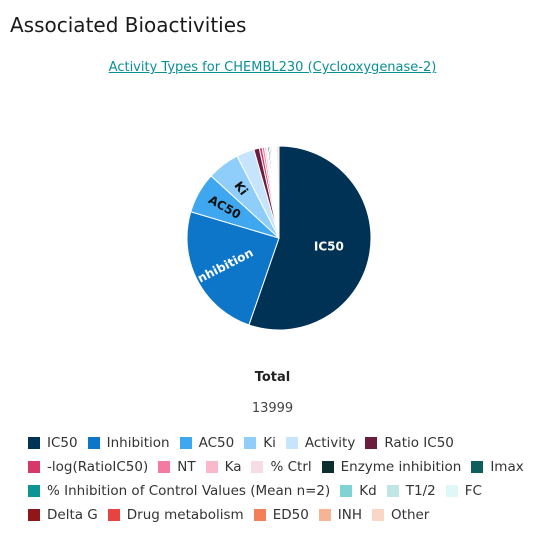 The image size is (545, 540). I want to click on pie-slice-inhibition, so click(233, 268).